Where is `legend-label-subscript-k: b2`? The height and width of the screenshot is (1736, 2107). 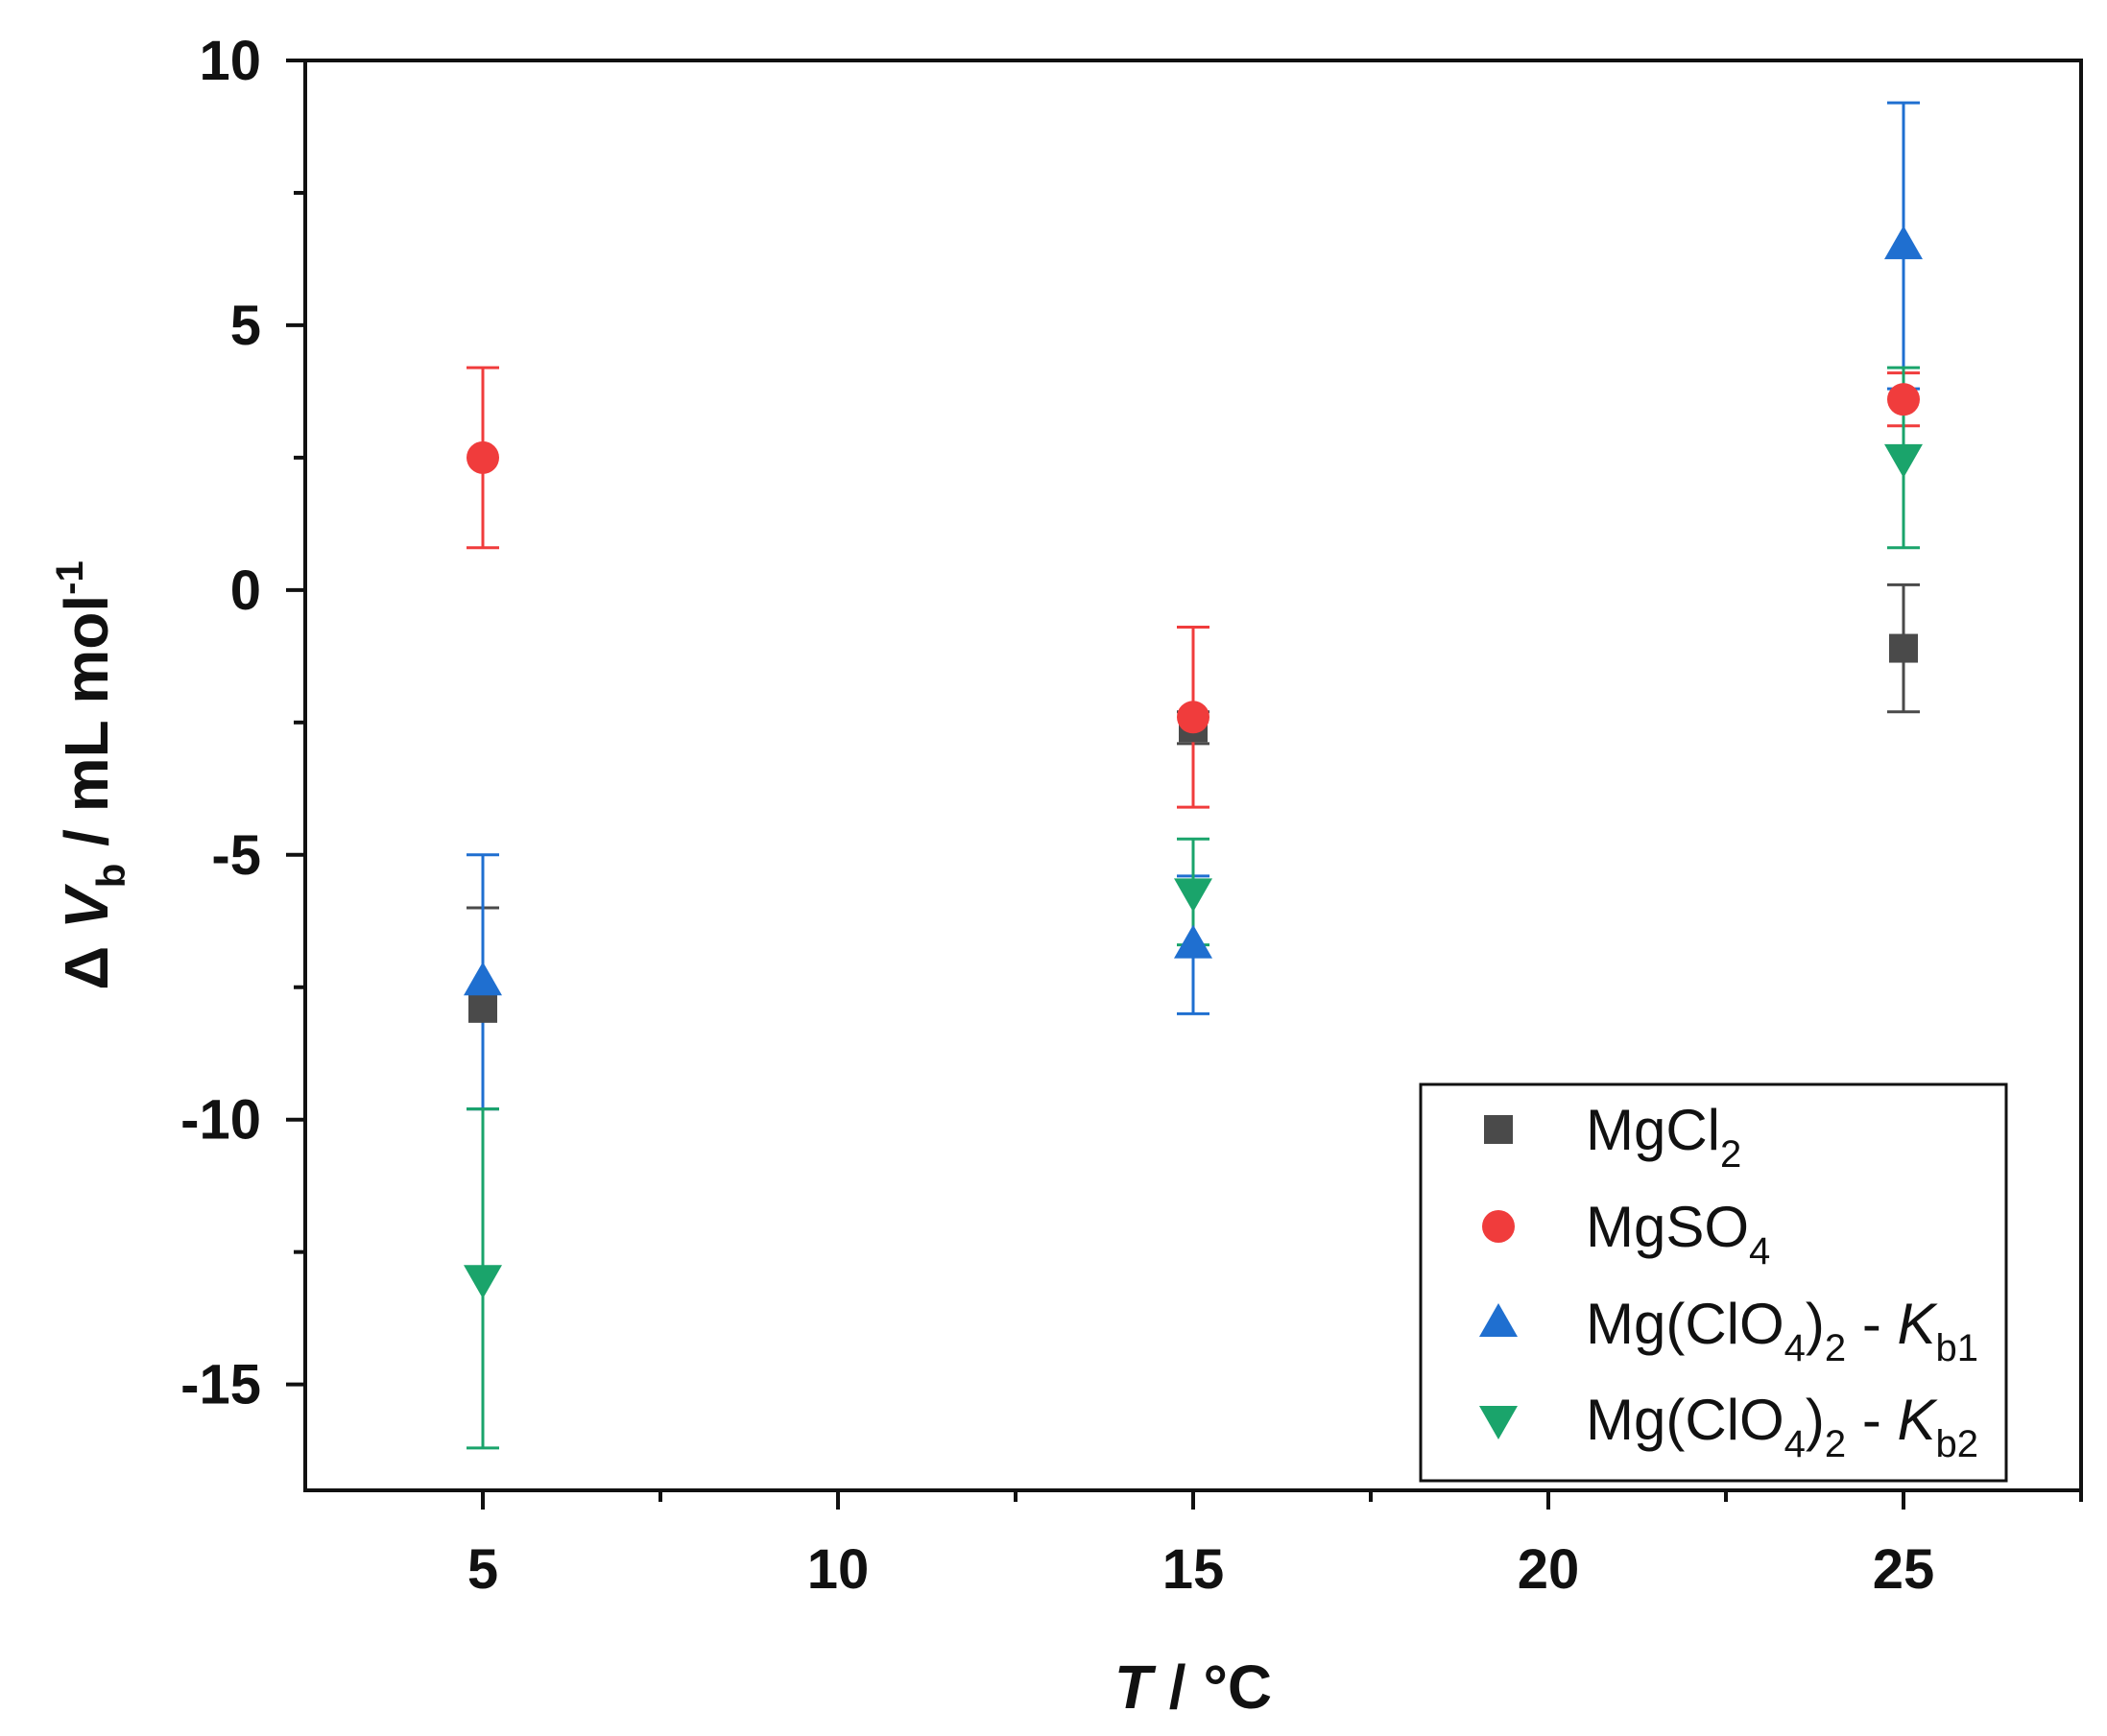 legend-label-subscript-k: b2 is located at coordinates (1957, 1444).